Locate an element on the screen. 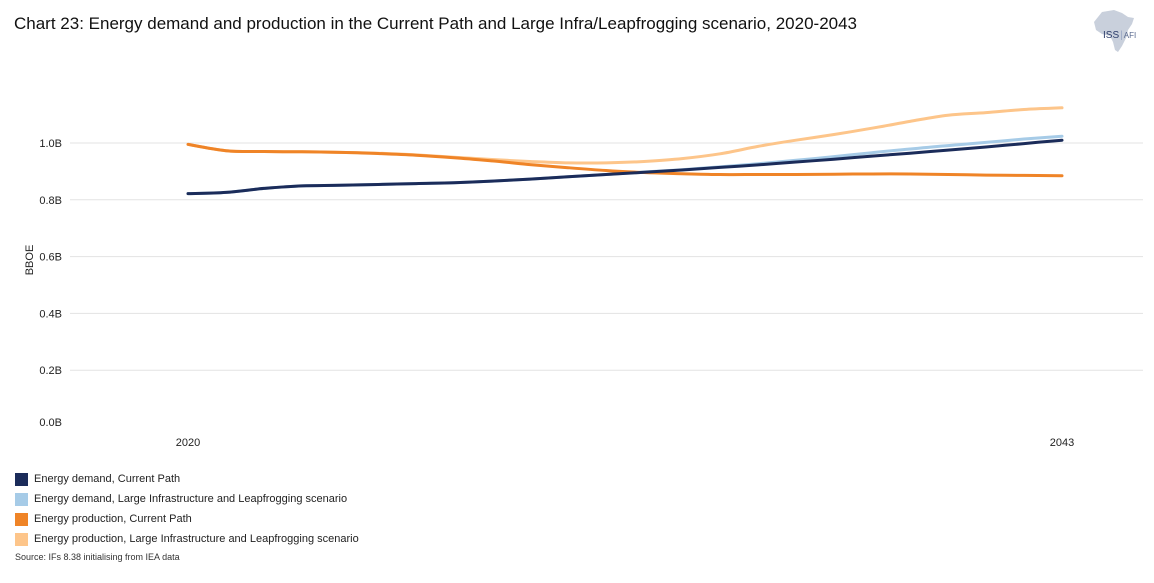 This screenshot has height=583, width=1154. y-tick-label: 0.6B is located at coordinates (50, 258).